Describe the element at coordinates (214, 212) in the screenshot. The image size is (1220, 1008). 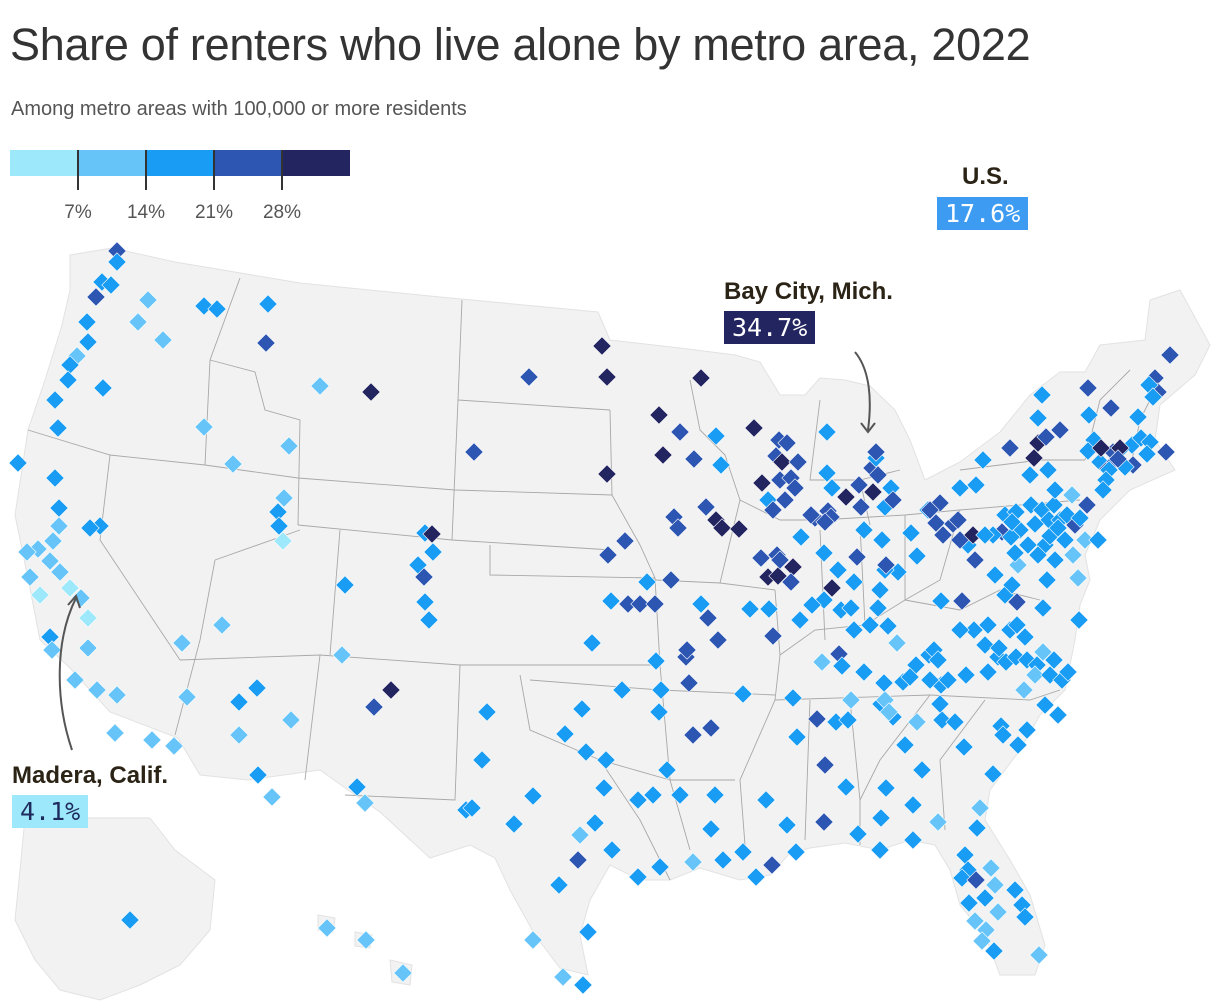
I see `legend-tick-label: 21%` at that location.